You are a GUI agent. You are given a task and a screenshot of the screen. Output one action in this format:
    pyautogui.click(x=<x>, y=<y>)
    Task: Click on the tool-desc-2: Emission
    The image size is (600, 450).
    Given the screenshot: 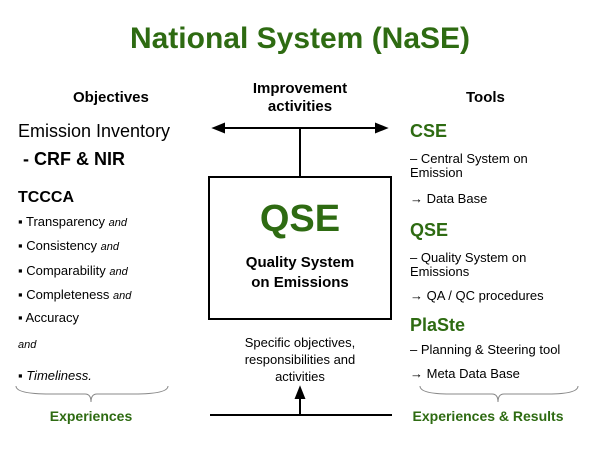 What is the action you would take?
    pyautogui.click(x=436, y=172)
    